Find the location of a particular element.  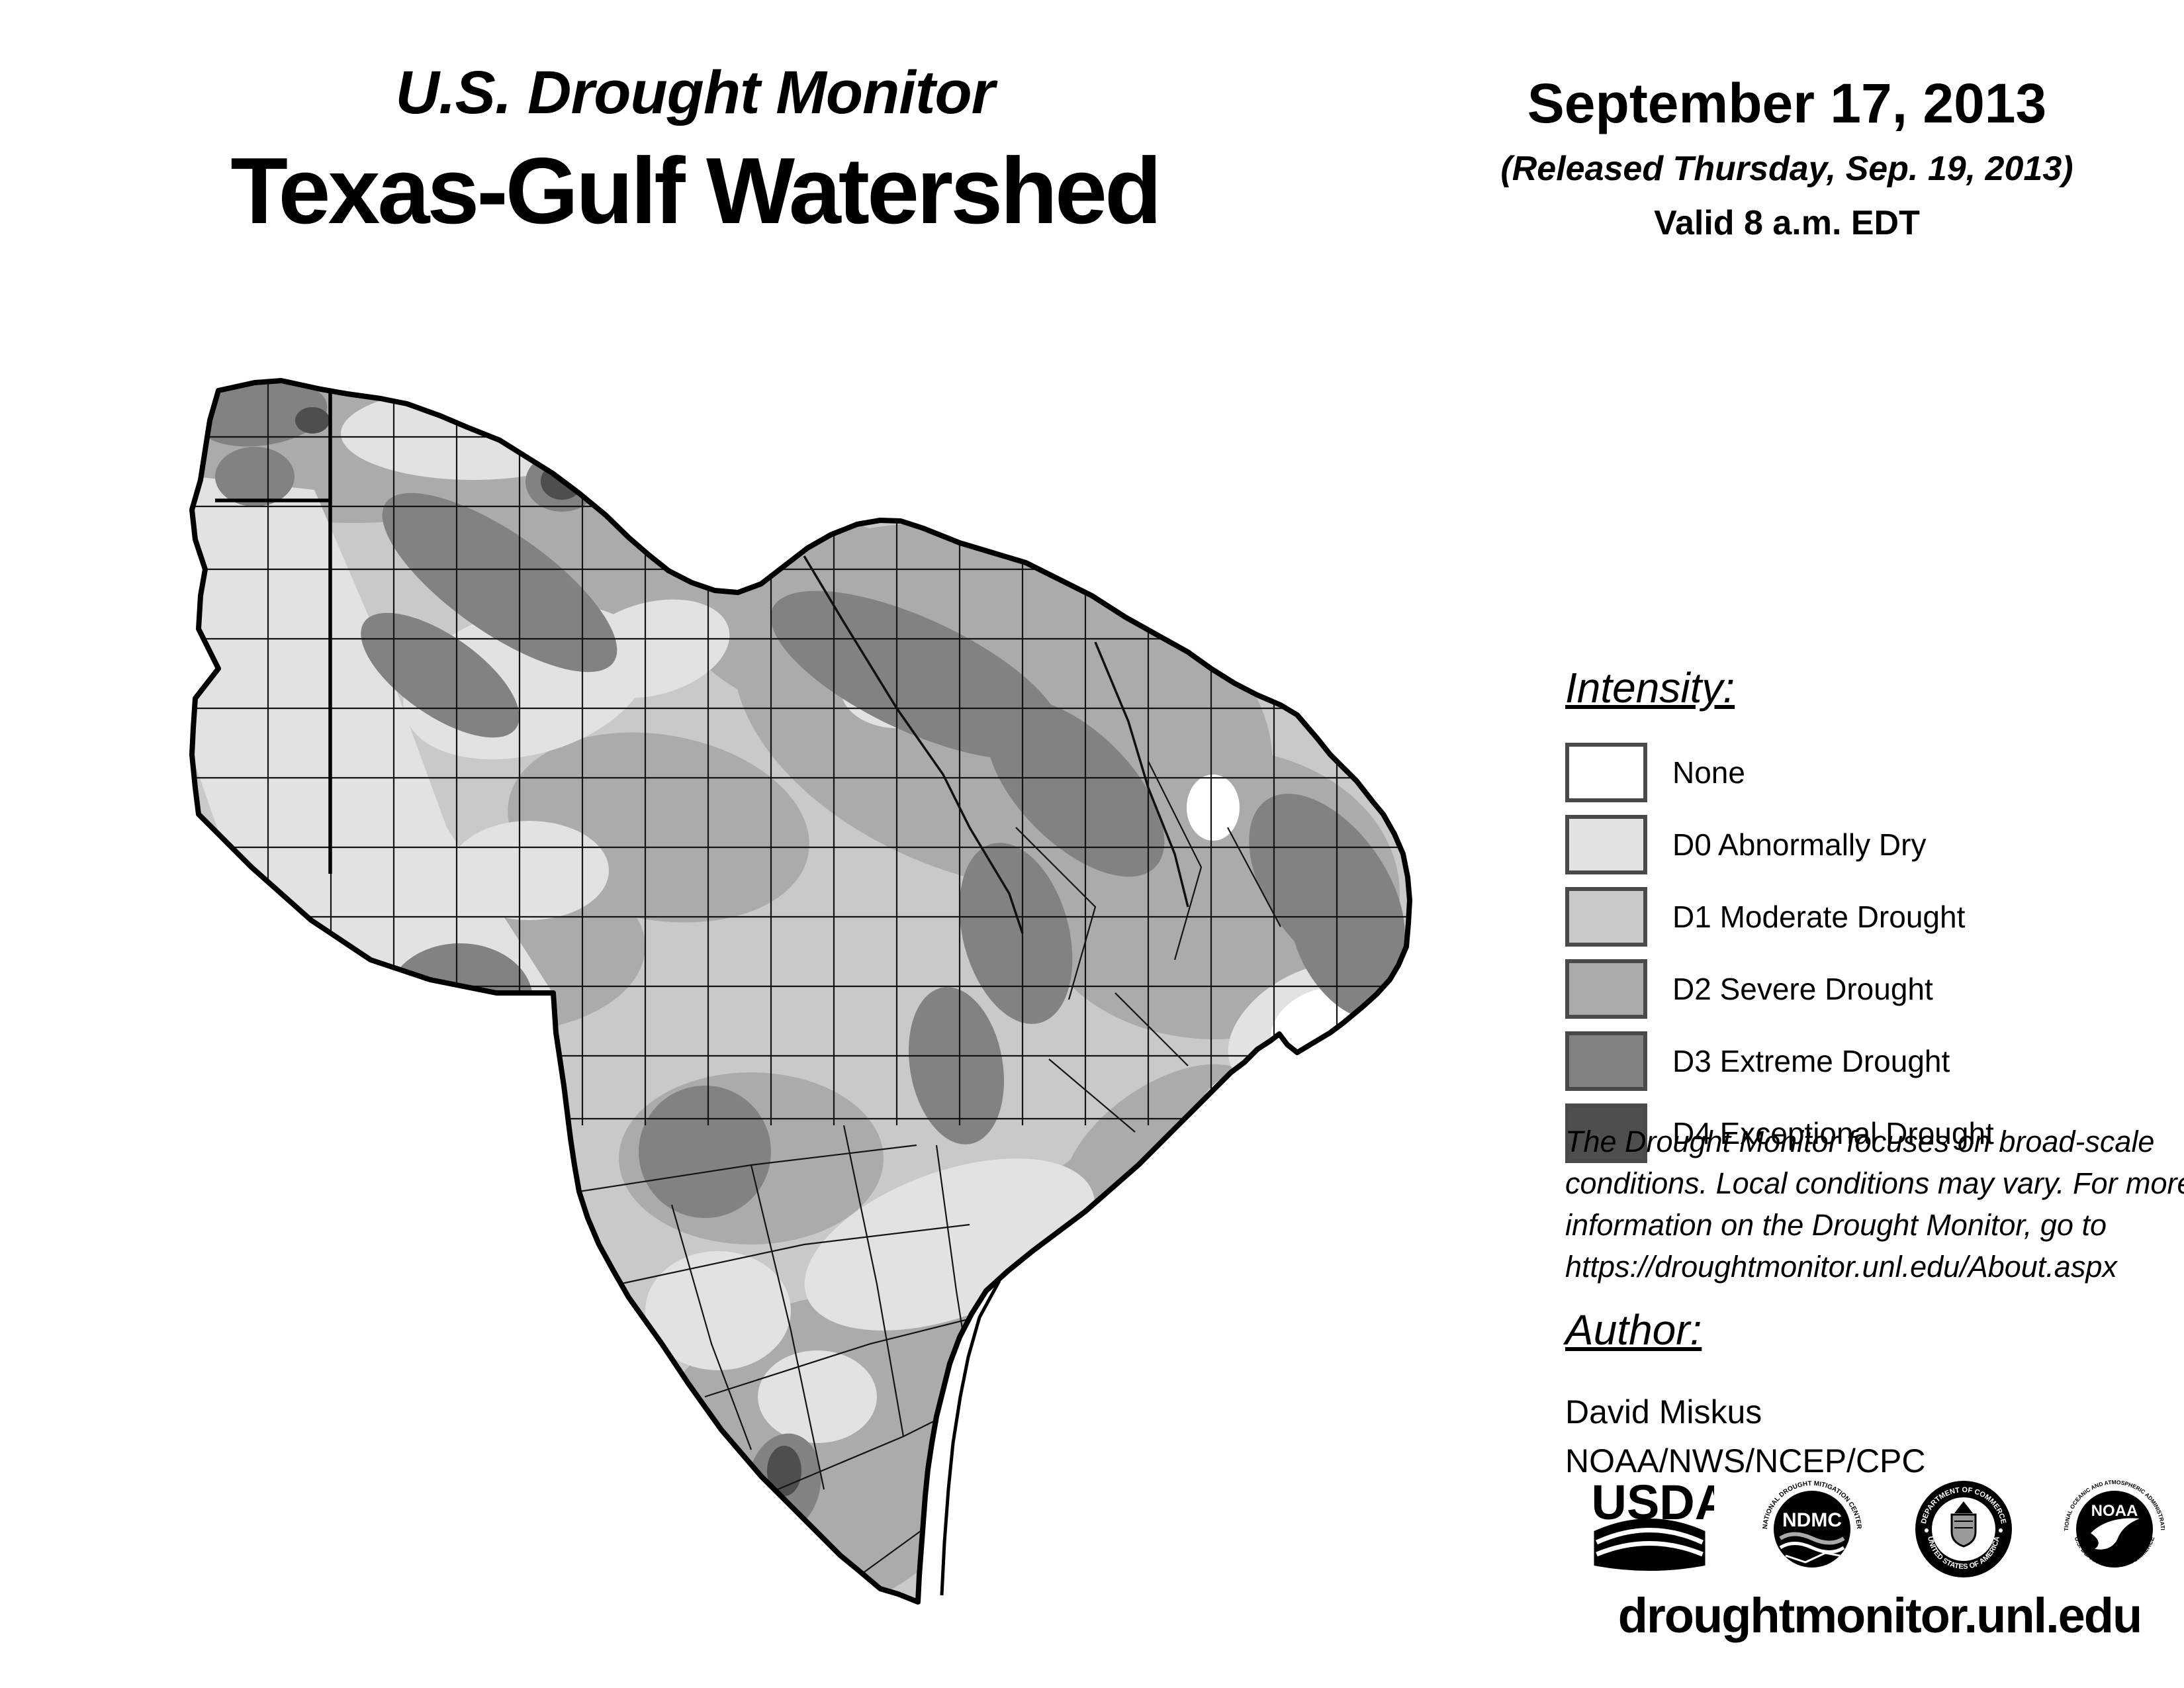

legend-label: D0 Abnormally Dry is located at coordinates (1800, 844).